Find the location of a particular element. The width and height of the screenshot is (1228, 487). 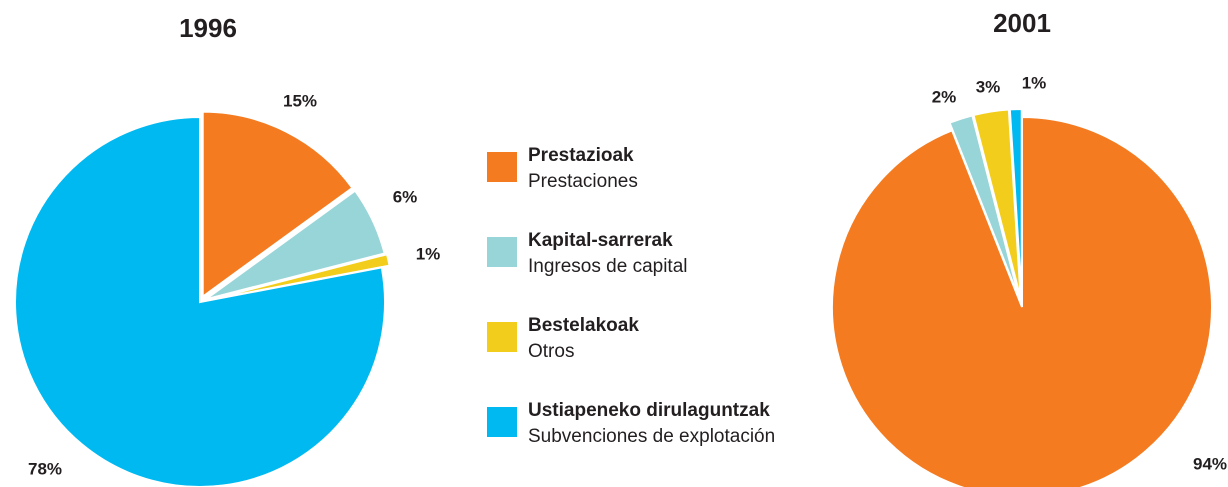

value-label: 78% is located at coordinates (45, 468).